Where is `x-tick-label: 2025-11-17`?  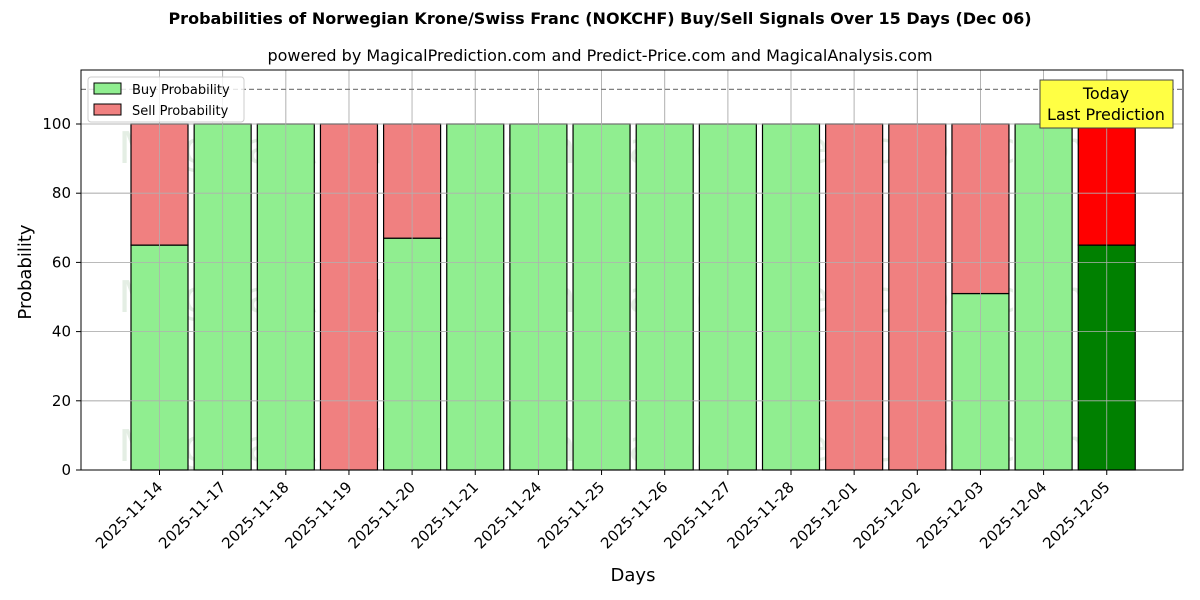
x-tick-label: 2025-11-17 is located at coordinates (192, 515).